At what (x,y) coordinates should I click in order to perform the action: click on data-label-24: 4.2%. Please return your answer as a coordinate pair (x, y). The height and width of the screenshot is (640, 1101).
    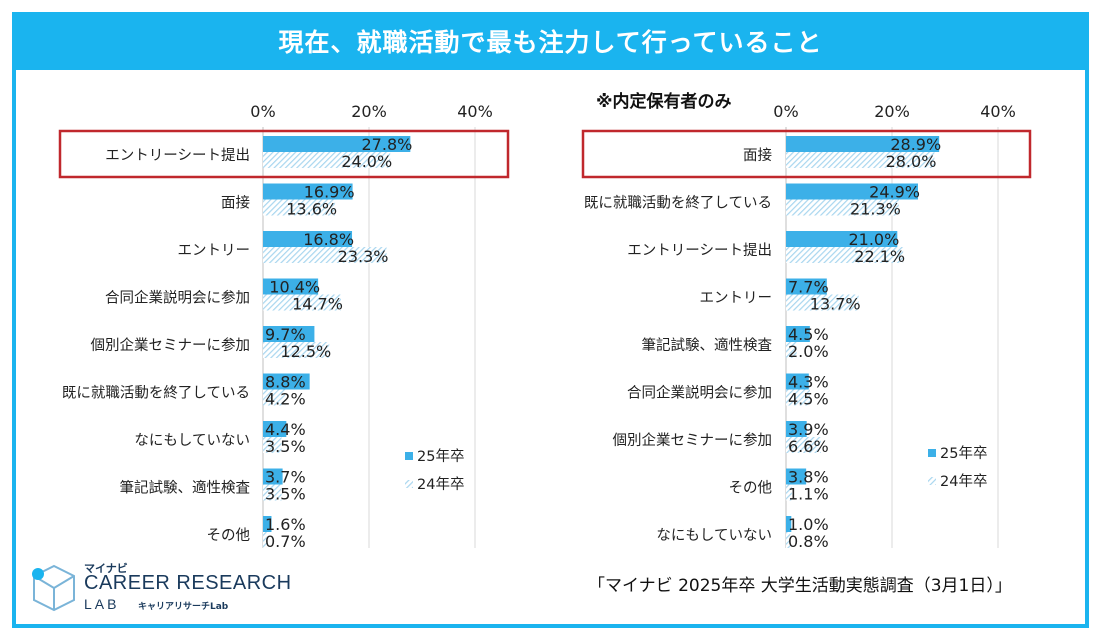
    Looking at the image, I should click on (285, 399).